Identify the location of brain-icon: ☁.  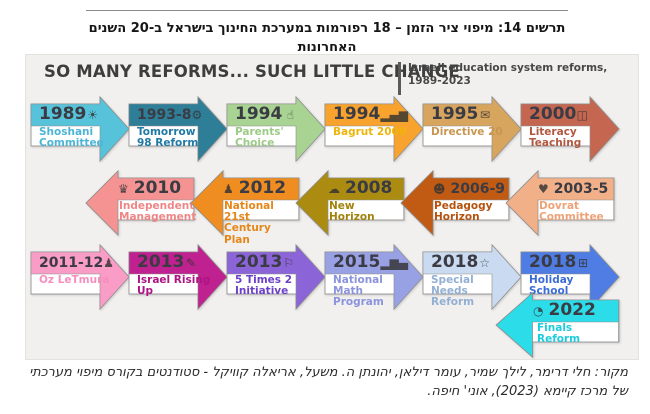
(334, 188).